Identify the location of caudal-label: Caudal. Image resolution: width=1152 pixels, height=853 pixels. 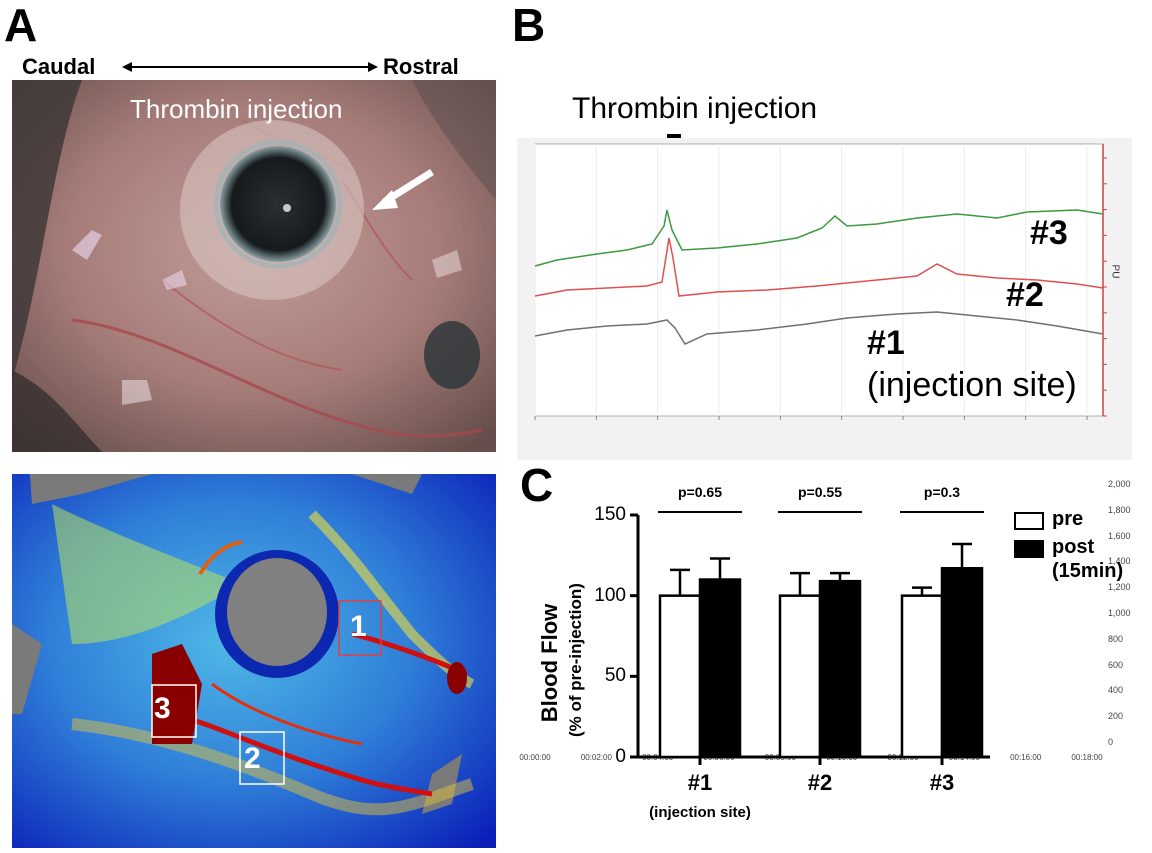
(59, 66).